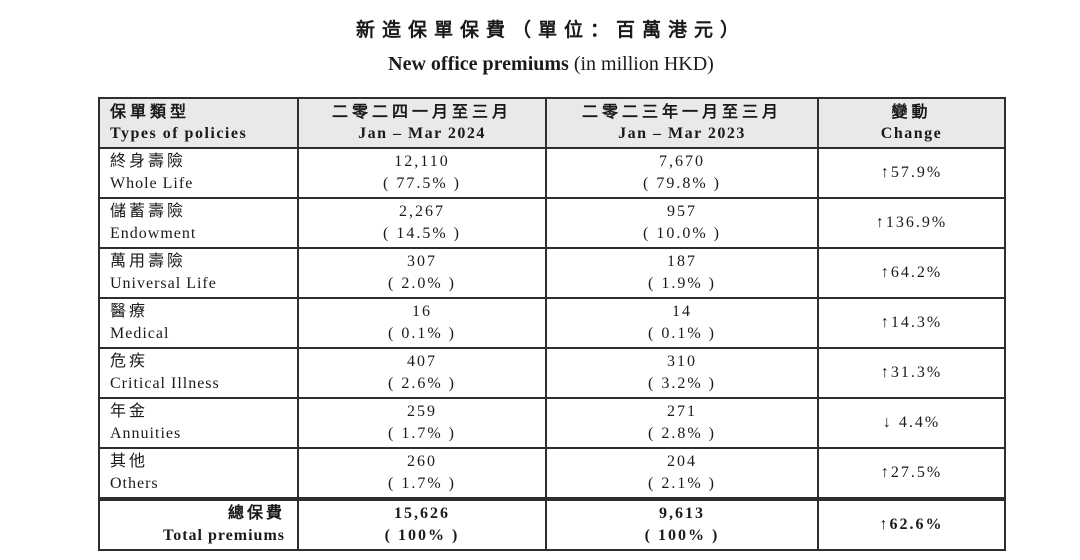  Describe the element at coordinates (911, 373) in the screenshot. I see `change-cell: ↑31.3%` at that location.